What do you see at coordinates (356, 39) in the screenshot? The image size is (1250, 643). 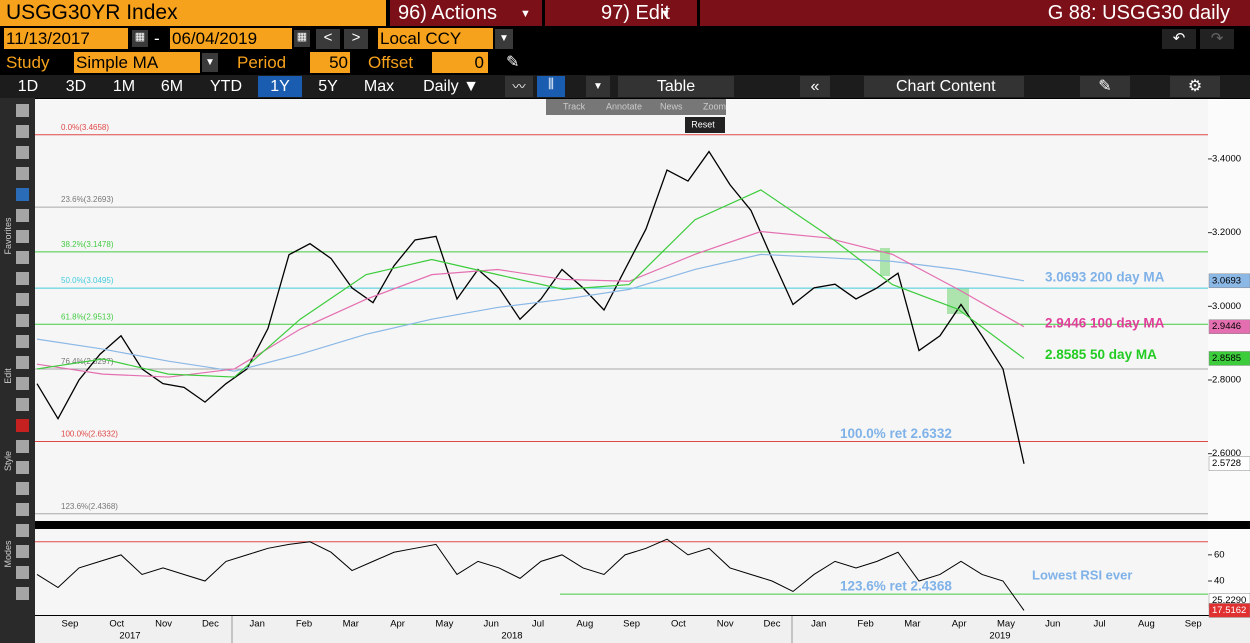 I see `next-button: >` at bounding box center [356, 39].